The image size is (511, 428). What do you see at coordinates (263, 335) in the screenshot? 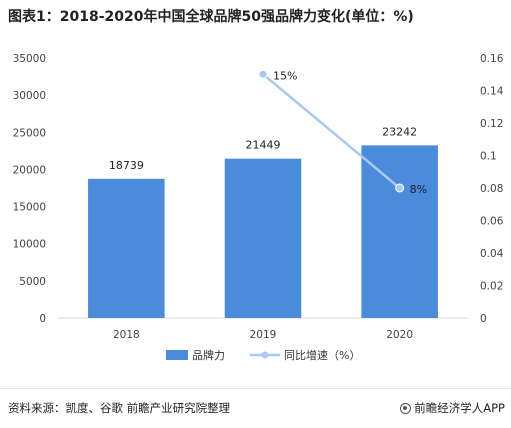
I see `x-axis-tick-label: 2019` at bounding box center [263, 335].